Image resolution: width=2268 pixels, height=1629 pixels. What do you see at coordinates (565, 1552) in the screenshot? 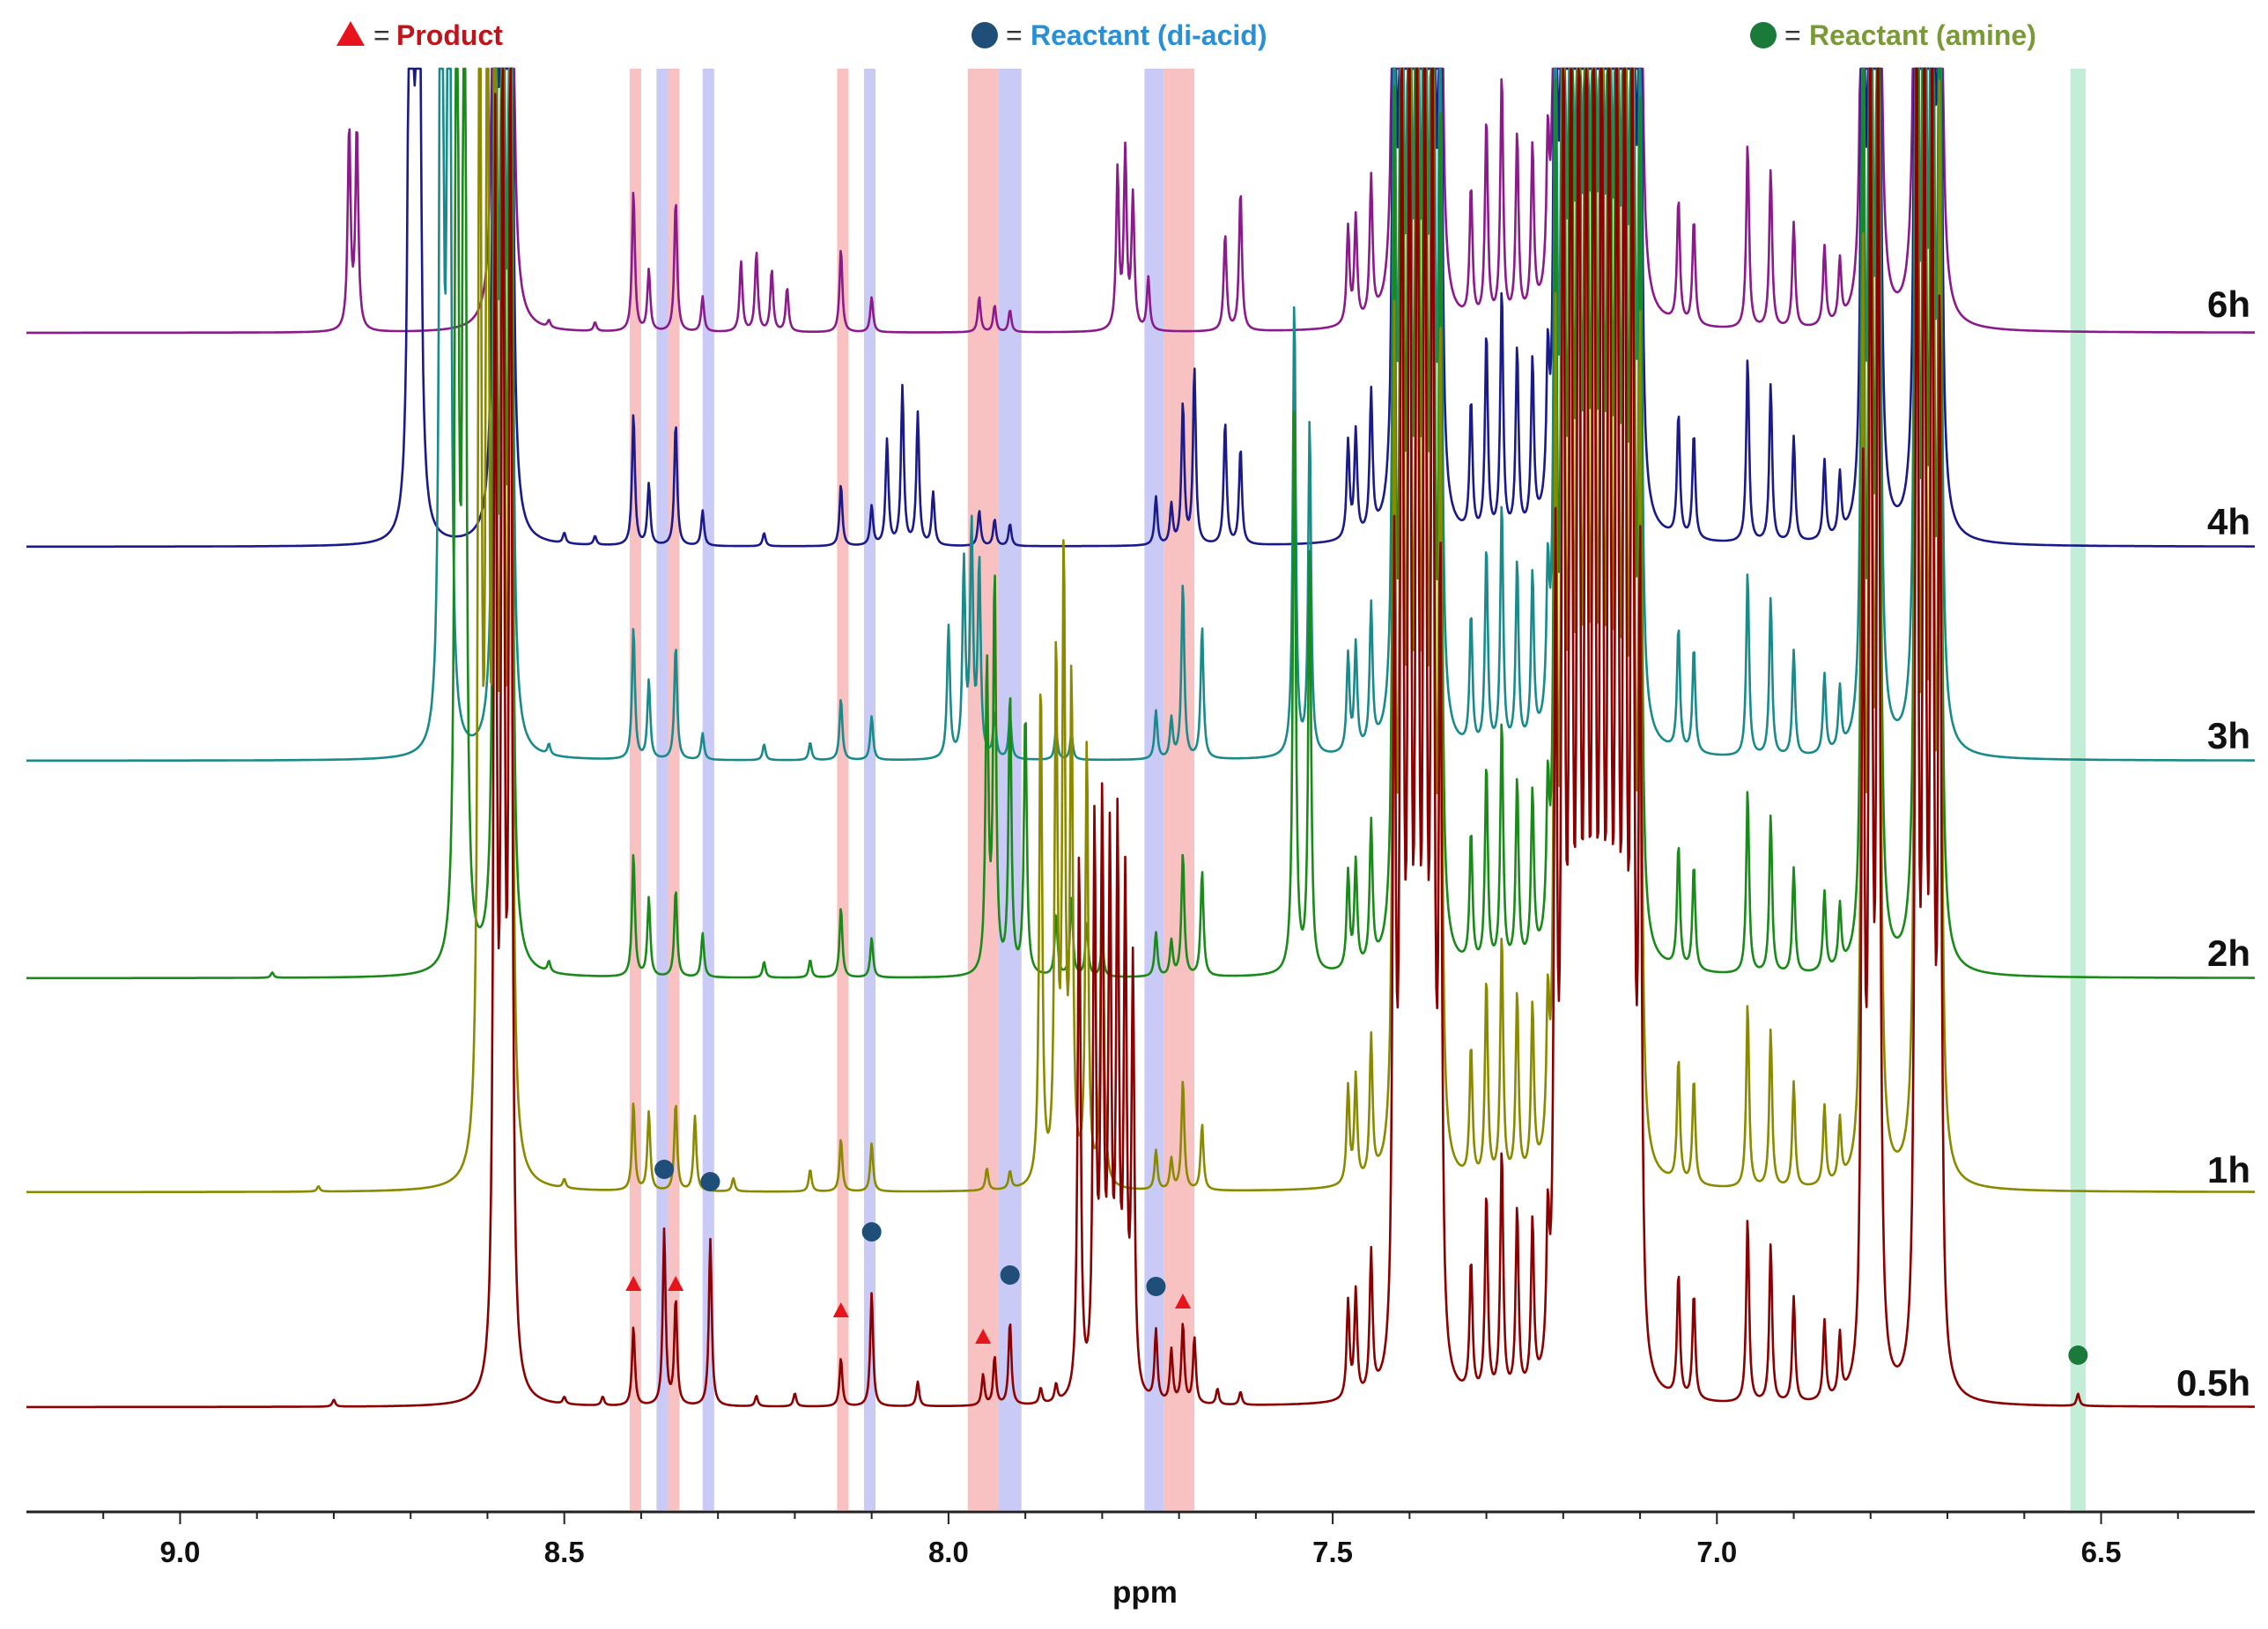
I see `x-tick-label: 8.5` at bounding box center [565, 1552].